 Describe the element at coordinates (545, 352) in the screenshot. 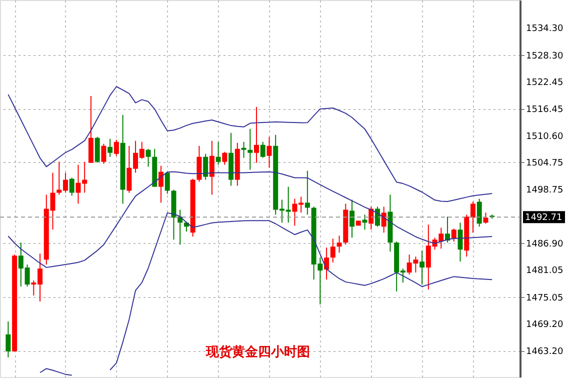

I see `y-tick-label: 1463.20` at that location.